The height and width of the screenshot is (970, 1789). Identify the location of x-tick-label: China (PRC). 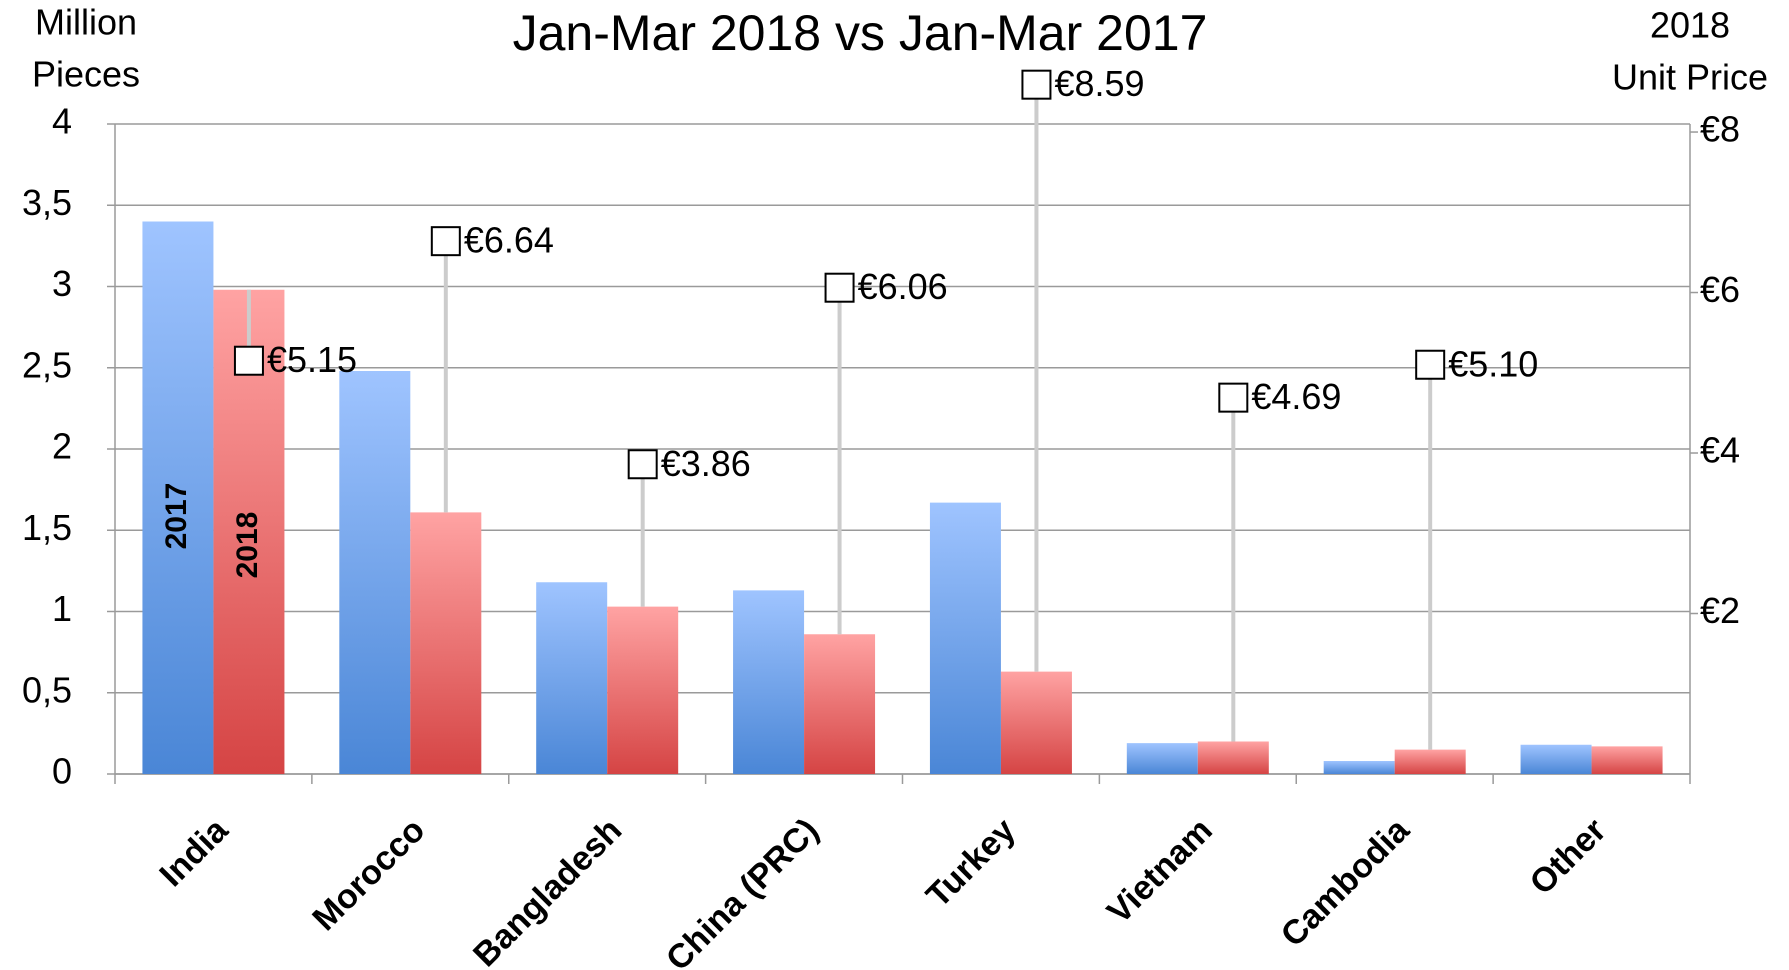
(742, 890).